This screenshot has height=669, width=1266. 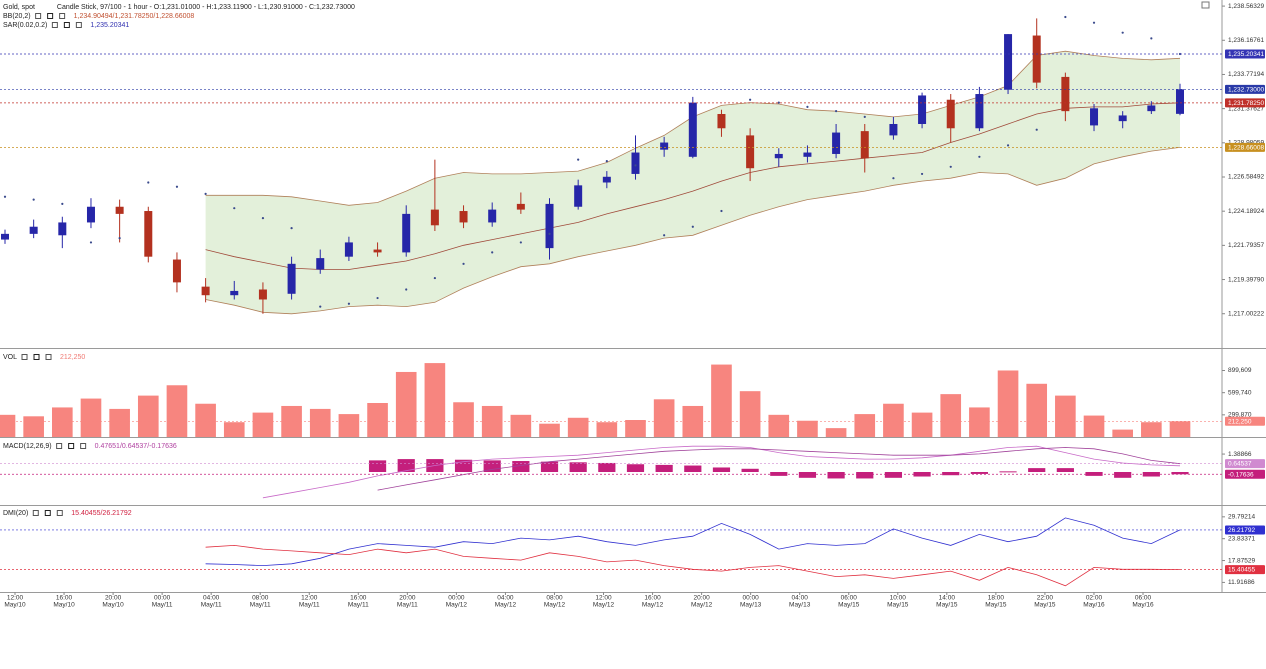 I want to click on expand-button, so click(x=1205, y=5).